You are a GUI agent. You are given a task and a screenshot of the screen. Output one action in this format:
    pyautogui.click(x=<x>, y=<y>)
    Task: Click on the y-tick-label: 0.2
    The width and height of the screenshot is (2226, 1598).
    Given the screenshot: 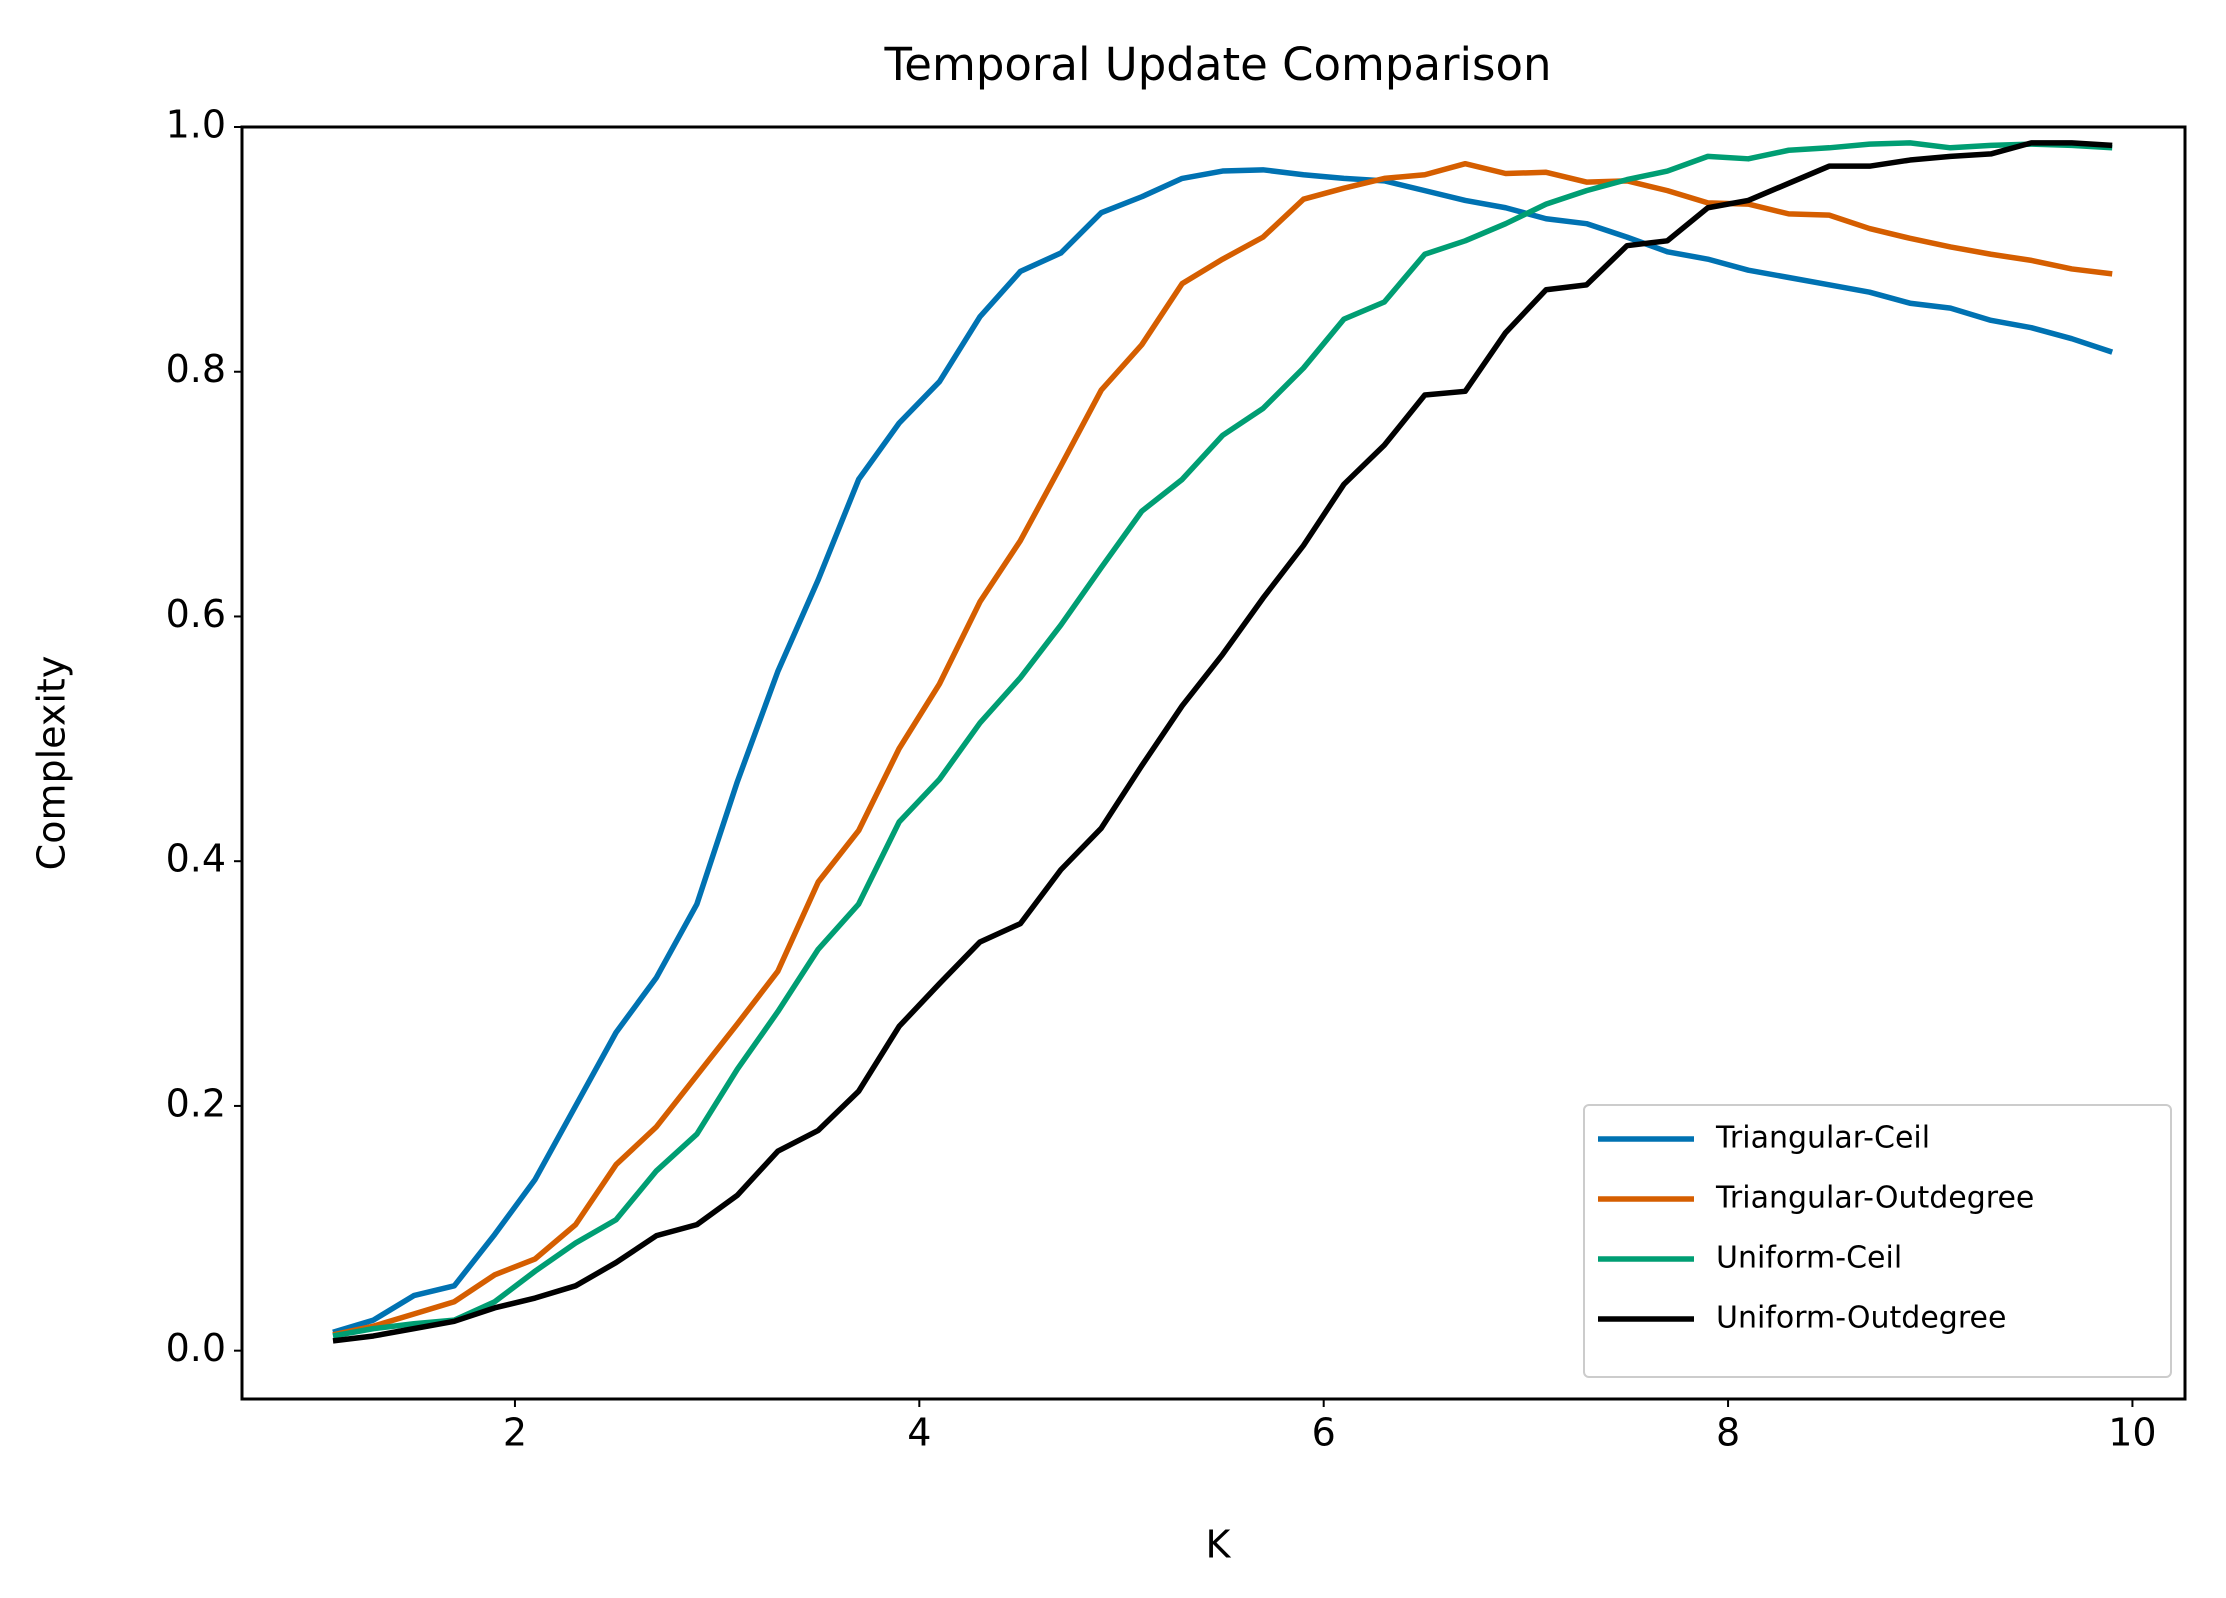 What is the action you would take?
    pyautogui.click(x=196, y=1103)
    